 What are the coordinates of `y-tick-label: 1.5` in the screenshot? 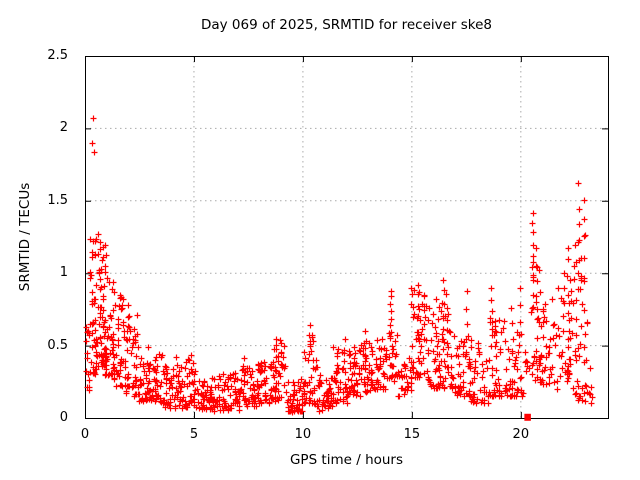 It's located at (57, 200).